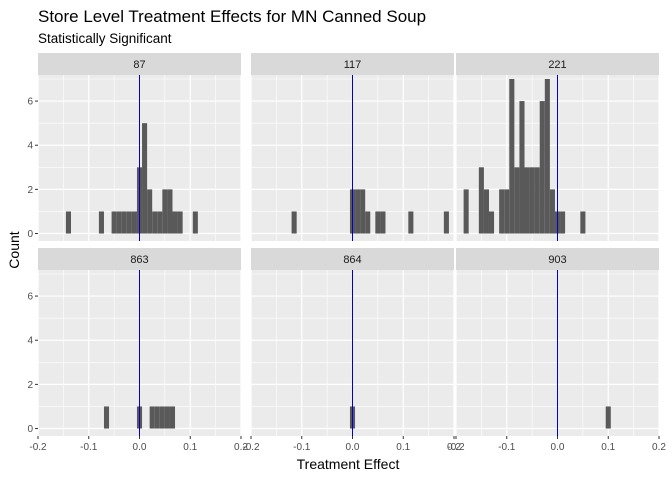 The width and height of the screenshot is (672, 480). I want to click on panel-903: 903 -0.2 -0.1 0.0 0.1 0.2, so click(556, 350).